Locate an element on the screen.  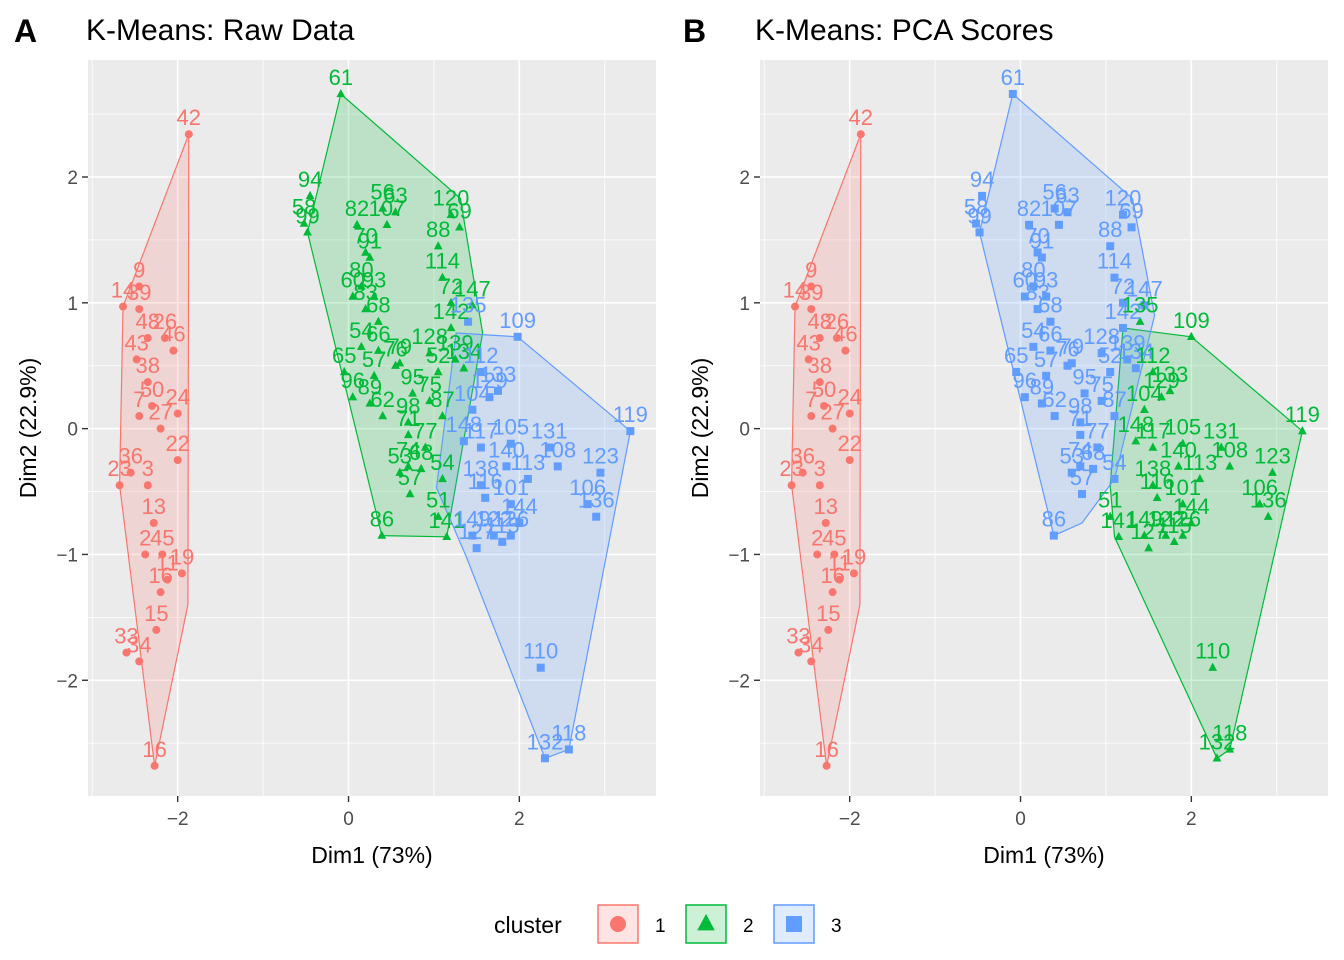
point-label-68: 68 is located at coordinates (421, 452).